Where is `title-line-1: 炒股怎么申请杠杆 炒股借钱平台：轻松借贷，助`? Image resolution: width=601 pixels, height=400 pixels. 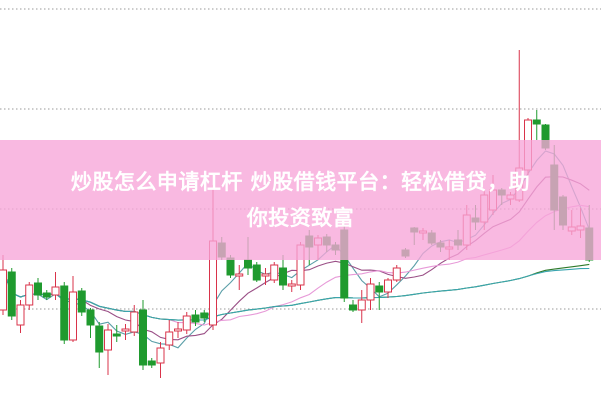 title-line-1: 炒股怎么申请杠杆 炒股借钱平台：轻松借贷，助 is located at coordinates (300, 182).